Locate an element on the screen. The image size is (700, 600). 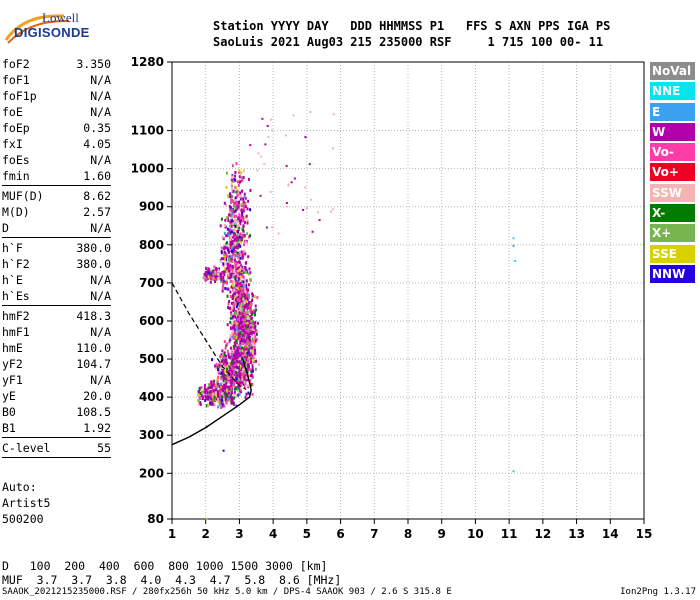
parameter-label: hmF2 is located at coordinates (16, 316).